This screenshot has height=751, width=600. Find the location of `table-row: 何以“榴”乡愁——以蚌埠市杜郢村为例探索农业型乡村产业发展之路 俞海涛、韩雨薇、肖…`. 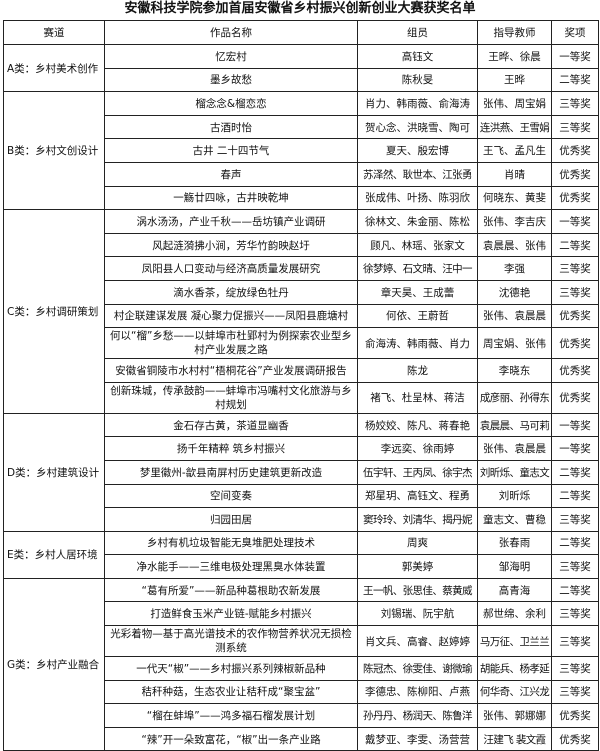

table-row: 何以“榴”乡愁——以蚌埠市杜郢村为例探索农业型乡村产业发展之路 俞海涛、韩雨薇、肖… is located at coordinates (301, 343).